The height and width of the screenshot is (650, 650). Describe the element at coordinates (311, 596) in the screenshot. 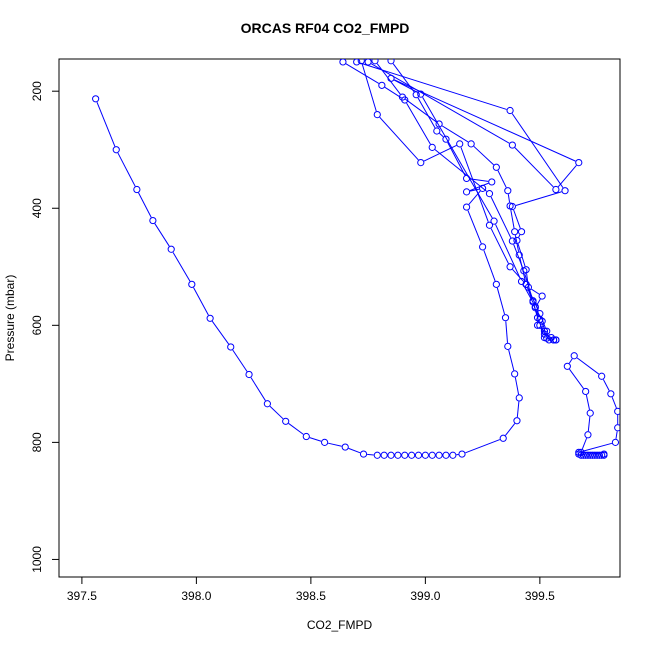

I see `x-tick-label: 398.5` at that location.